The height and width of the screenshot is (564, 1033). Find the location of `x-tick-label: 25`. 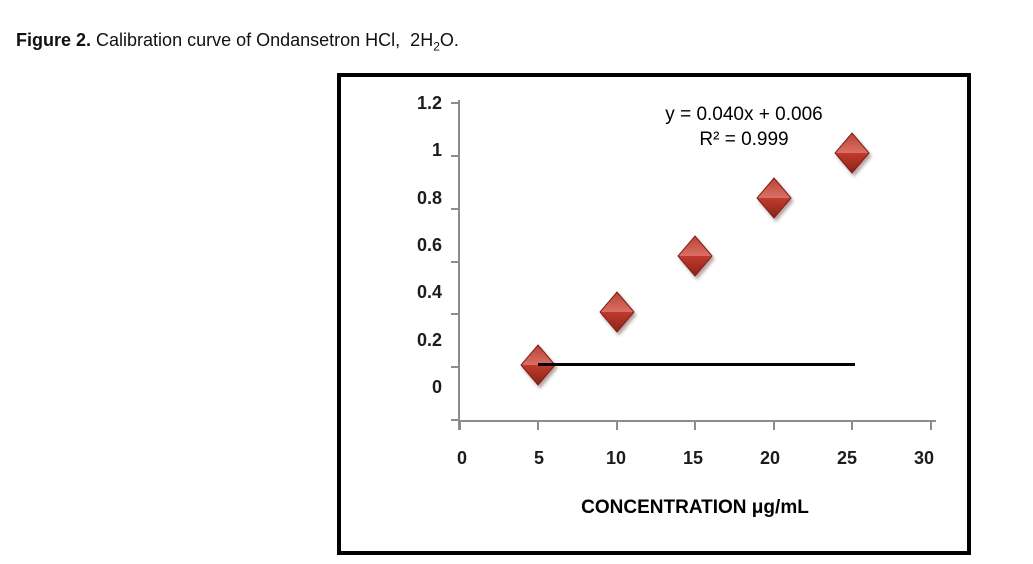

x-tick-label: 25 is located at coordinates (847, 458).